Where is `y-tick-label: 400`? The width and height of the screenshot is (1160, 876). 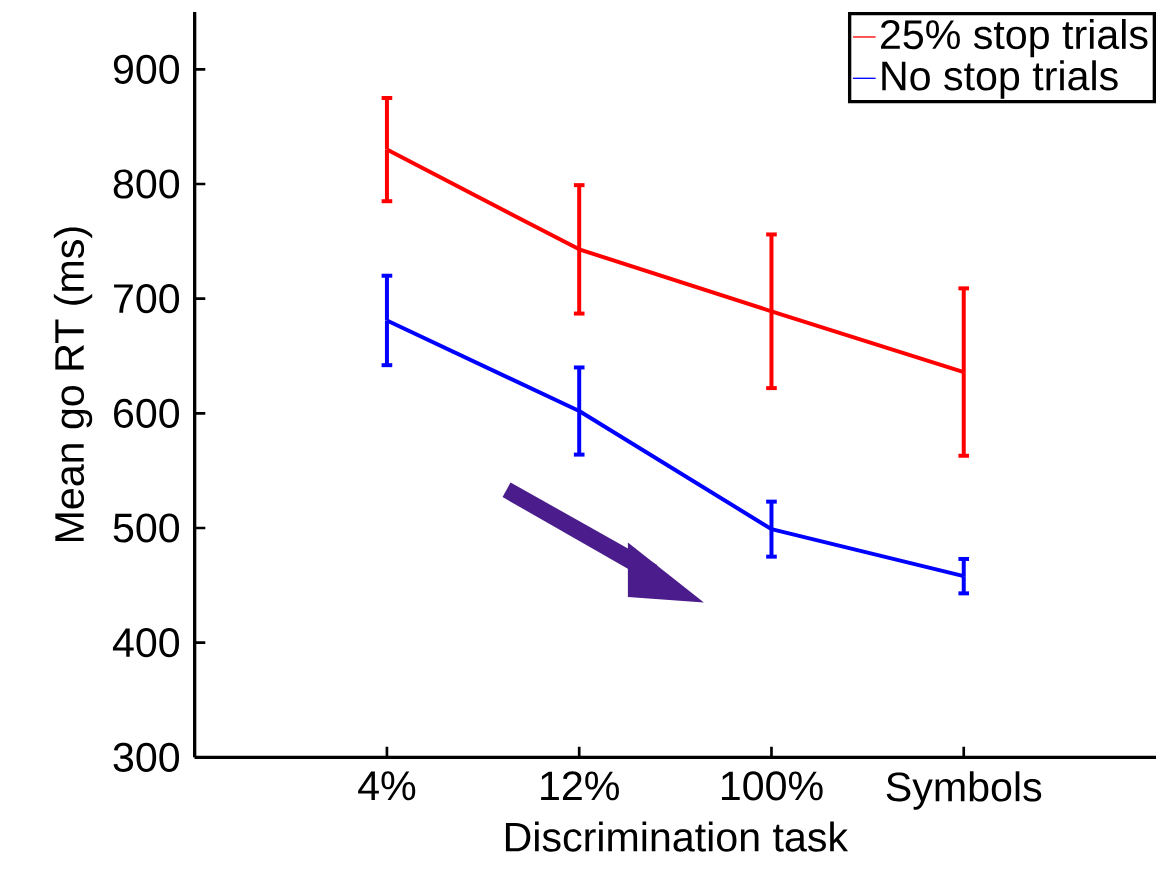 y-tick-label: 400 is located at coordinates (146, 643).